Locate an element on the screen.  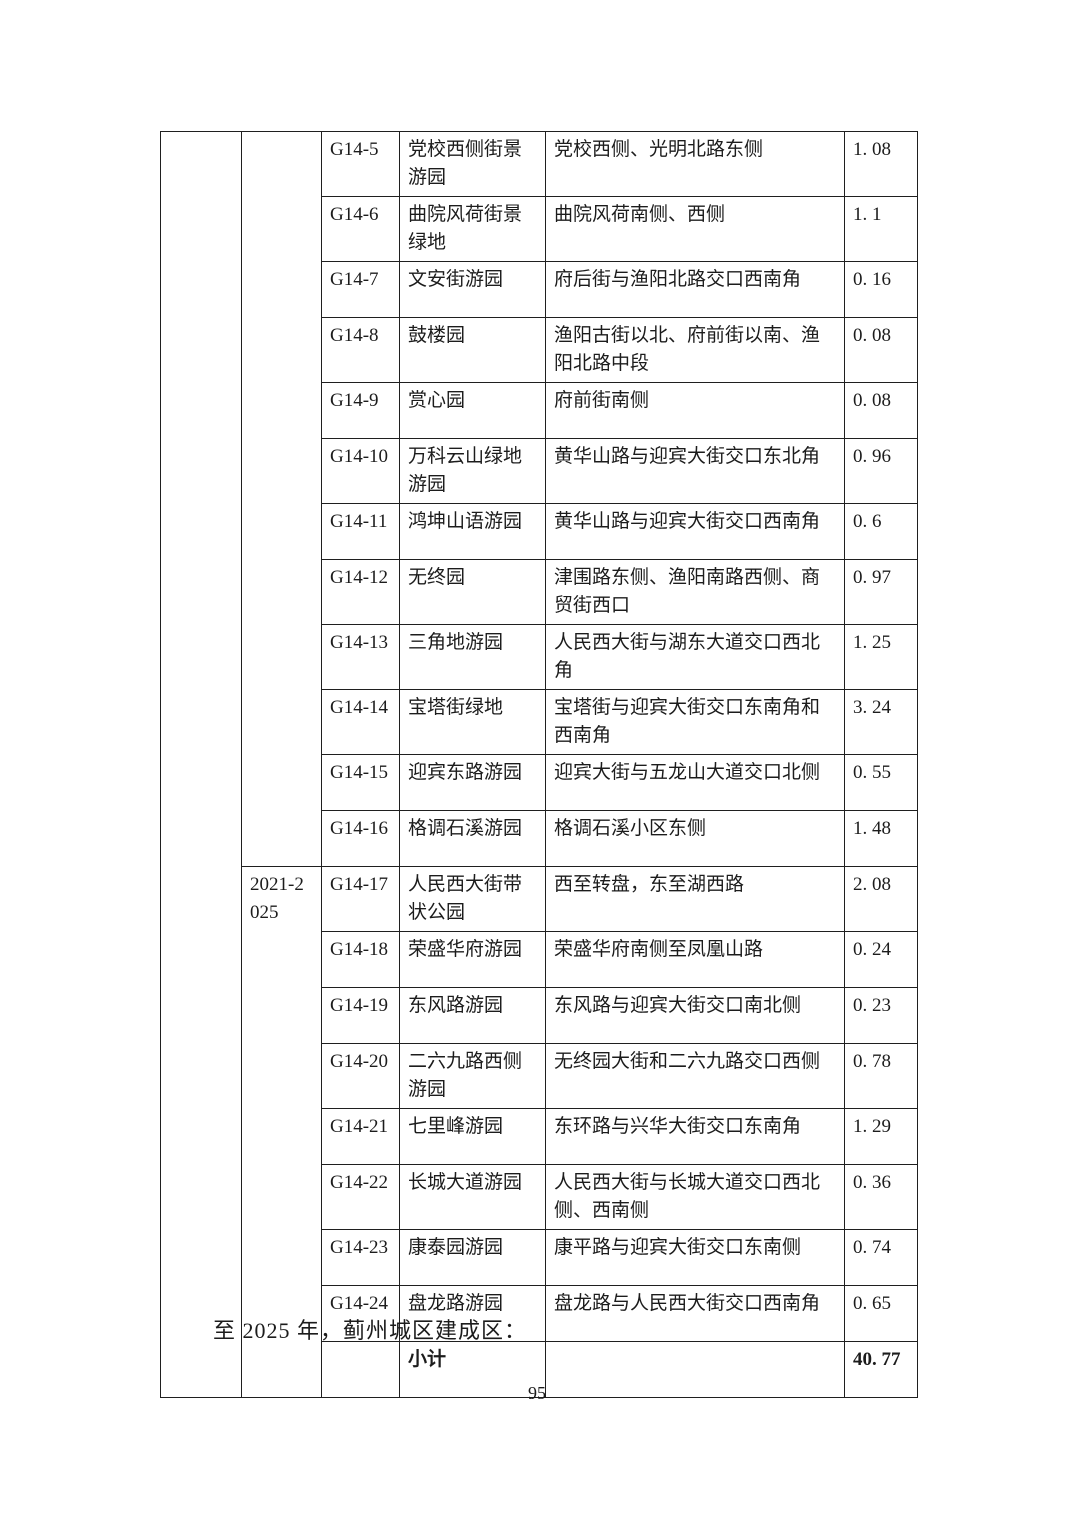
code-cell: G14-7 is located at coordinates (360, 289).